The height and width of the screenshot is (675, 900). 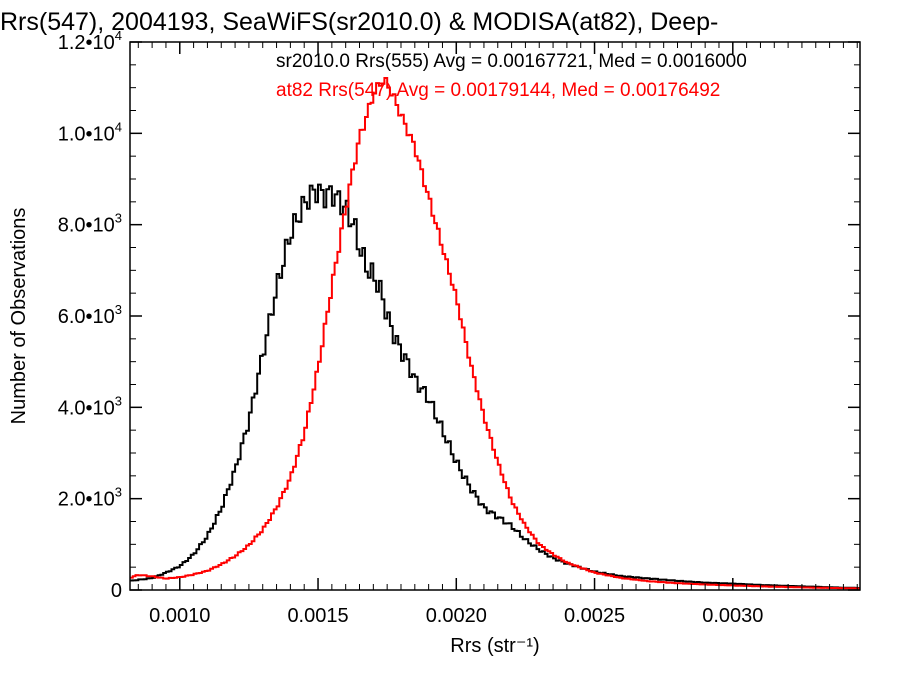 What do you see at coordinates (732, 616) in the screenshot?
I see `x-tick-label: 0.0030` at bounding box center [732, 616].